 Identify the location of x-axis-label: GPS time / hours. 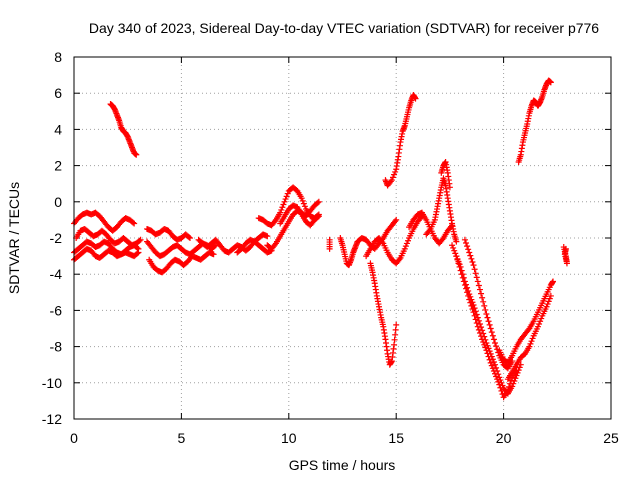
(342, 465).